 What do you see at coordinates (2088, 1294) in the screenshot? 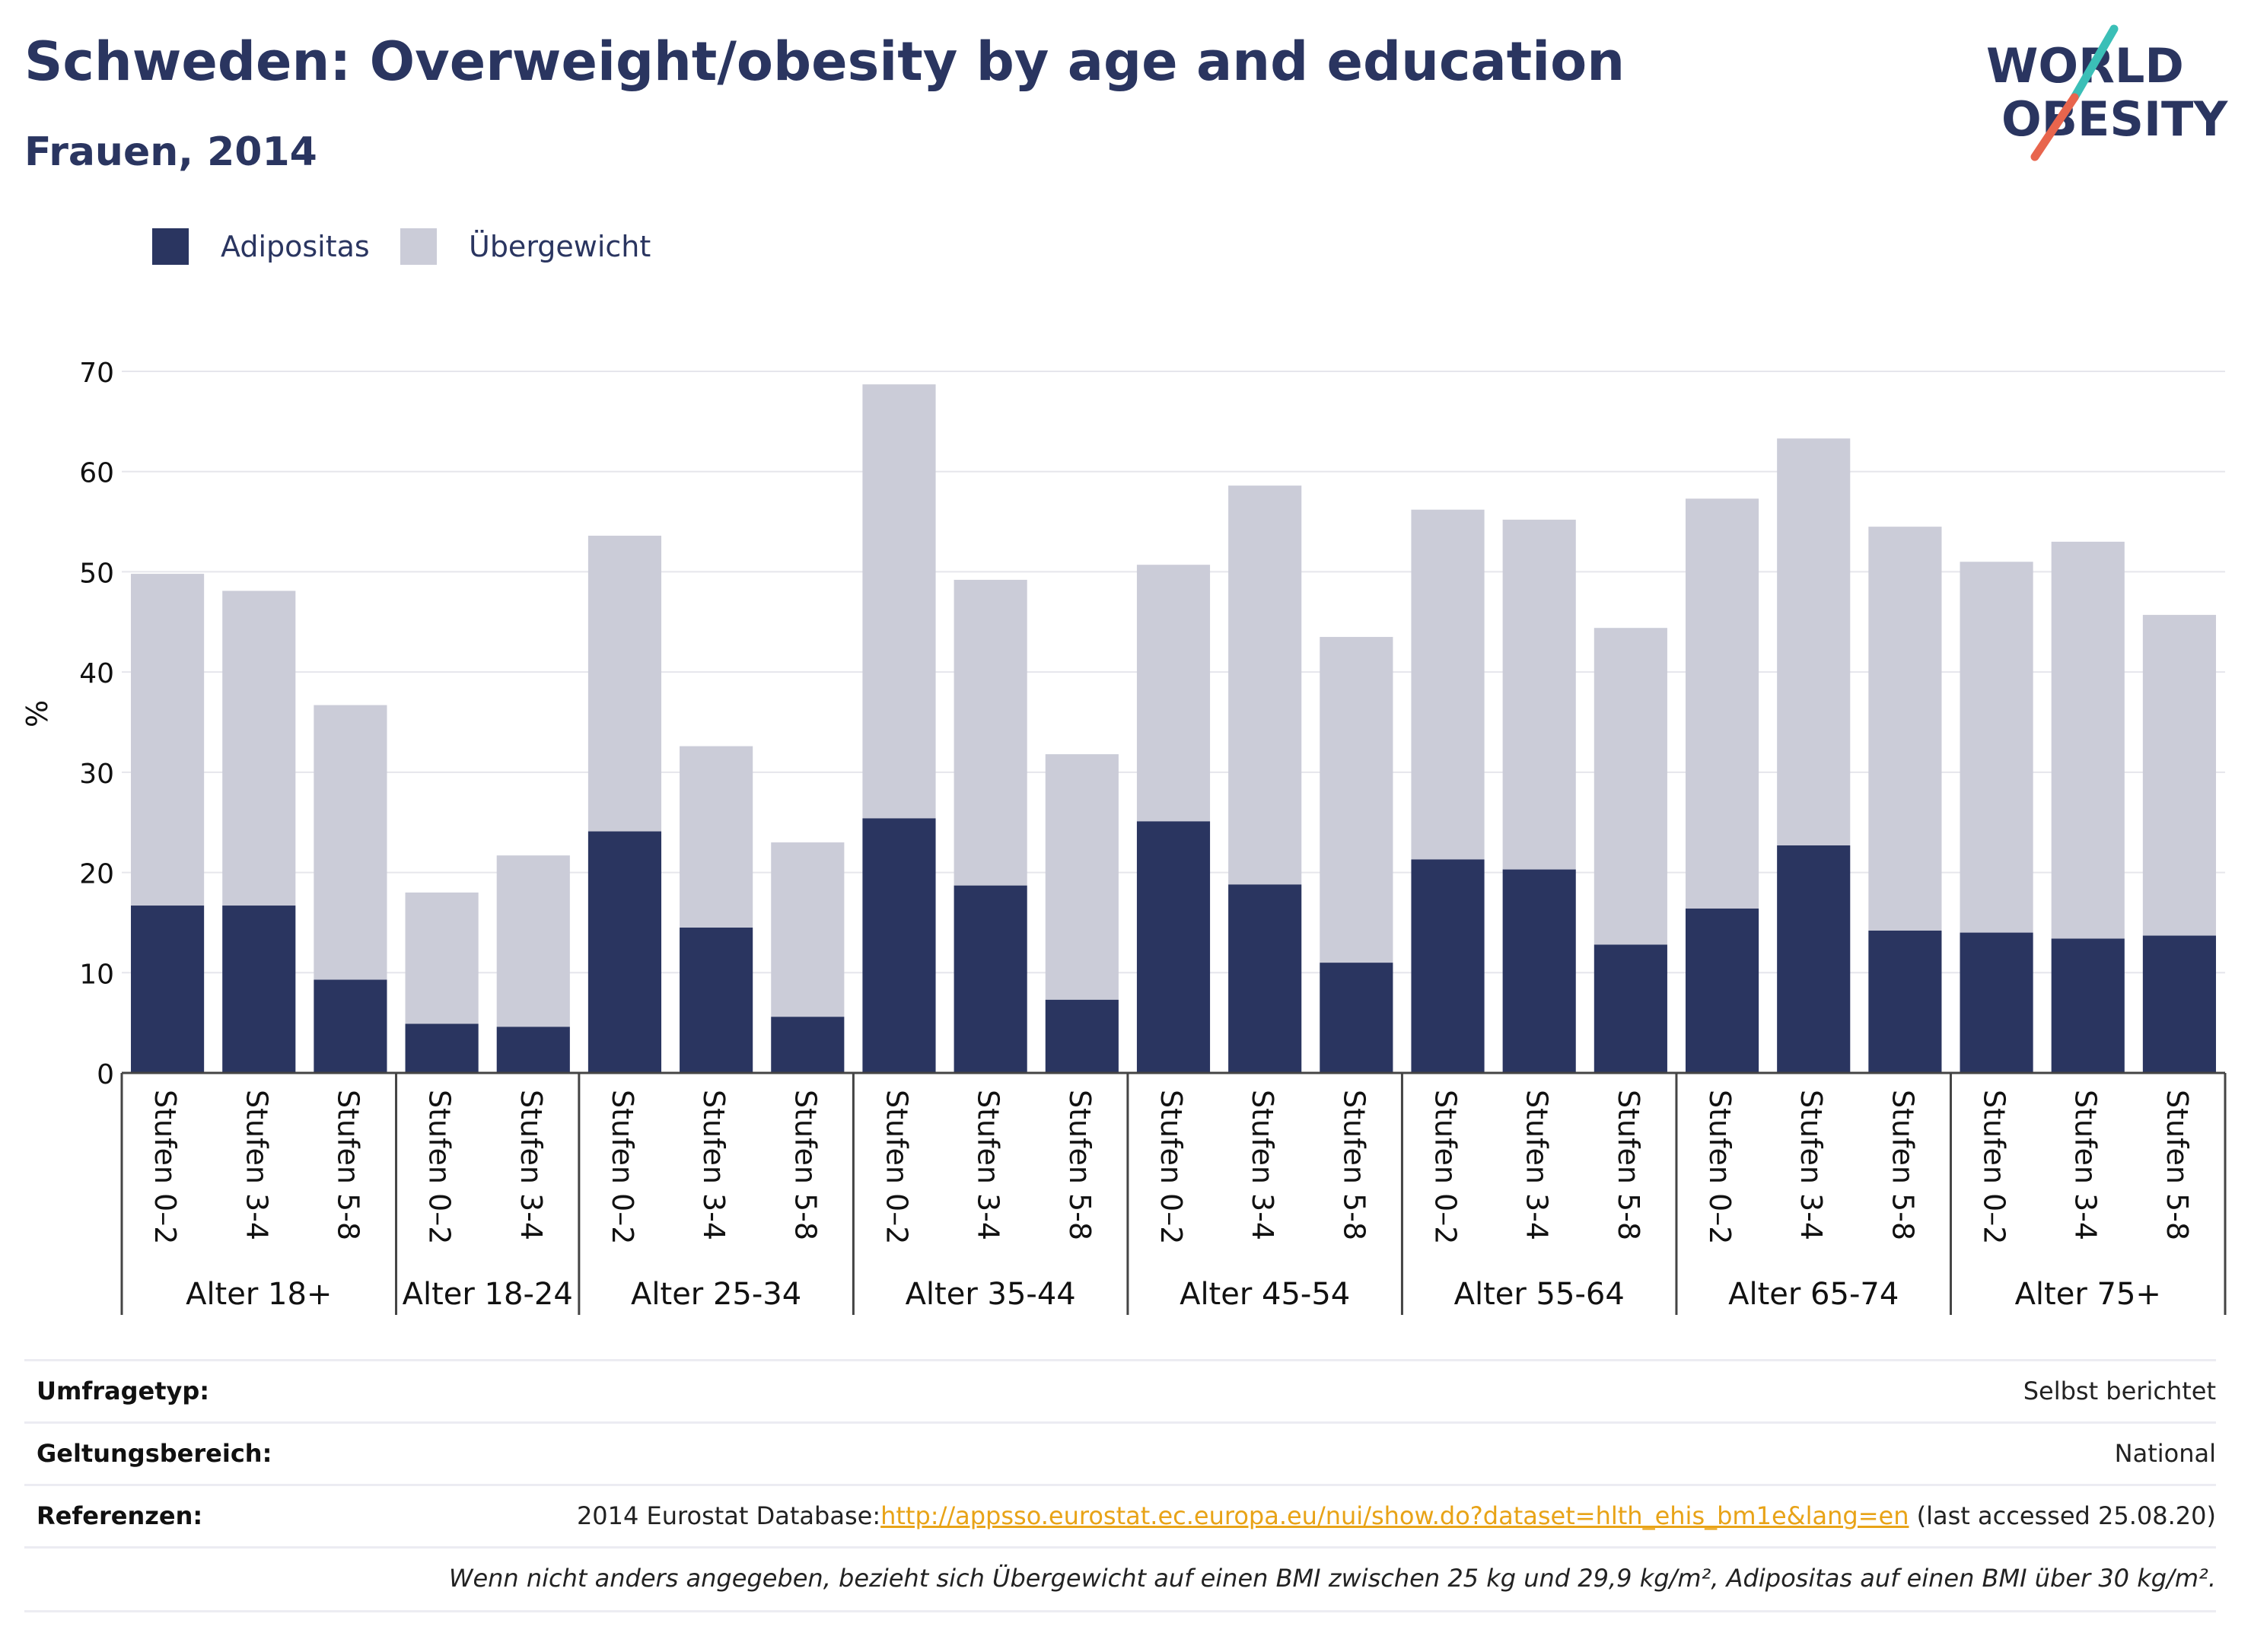
I see `x-group-label: Alter 75+` at bounding box center [2088, 1294].